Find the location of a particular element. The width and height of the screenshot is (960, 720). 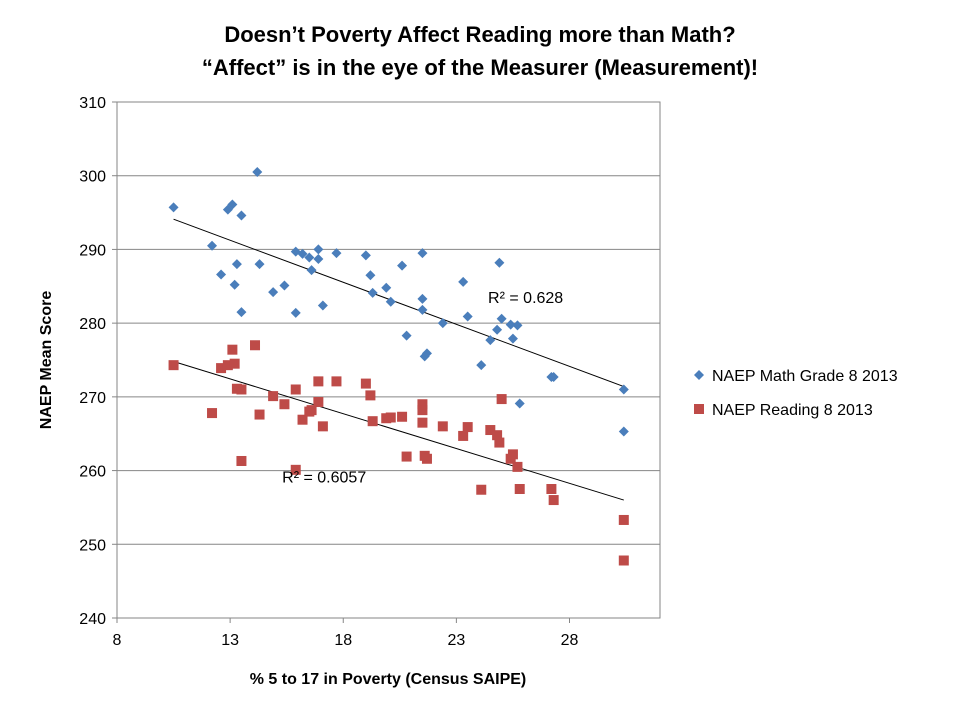

trendline-reading is located at coordinates (398, 430).